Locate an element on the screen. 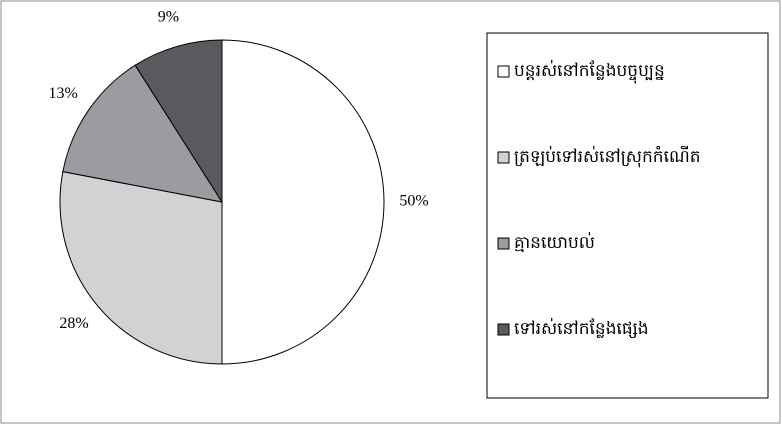 Image resolution: width=782 pixels, height=425 pixels. data-label: 13% is located at coordinates (63, 93).